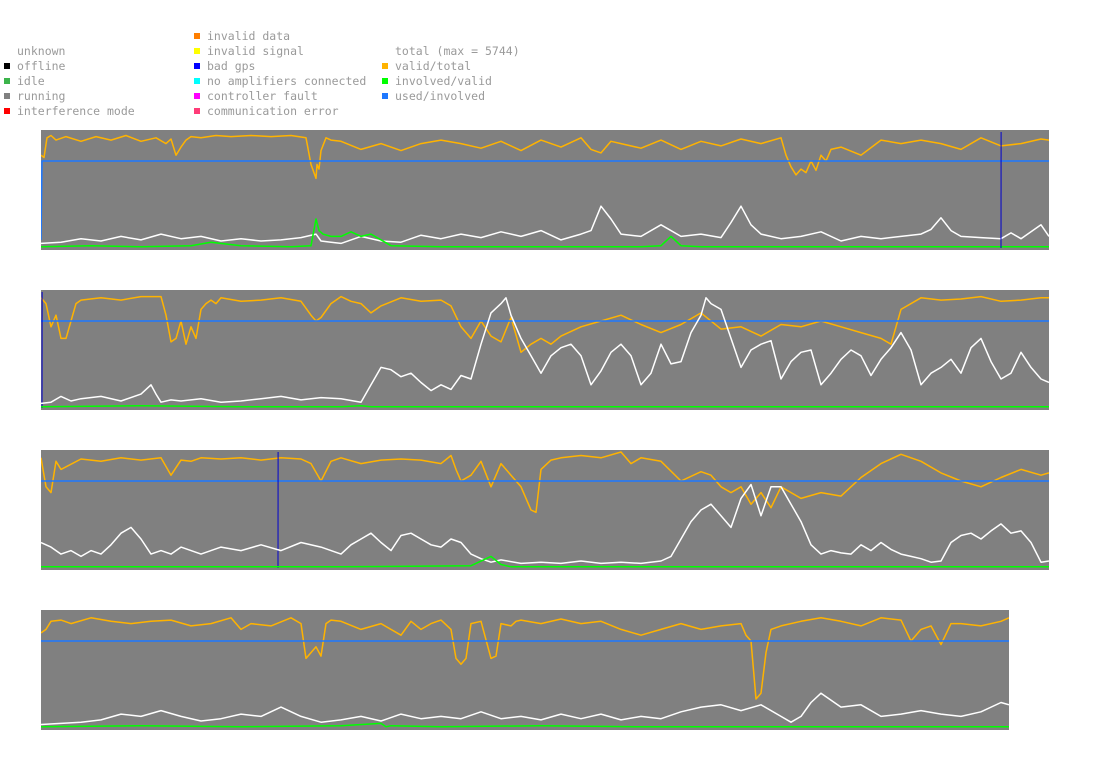 The width and height of the screenshot is (1095, 764). Describe the element at coordinates (31, 81) in the screenshot. I see `legend-label: idle` at that location.